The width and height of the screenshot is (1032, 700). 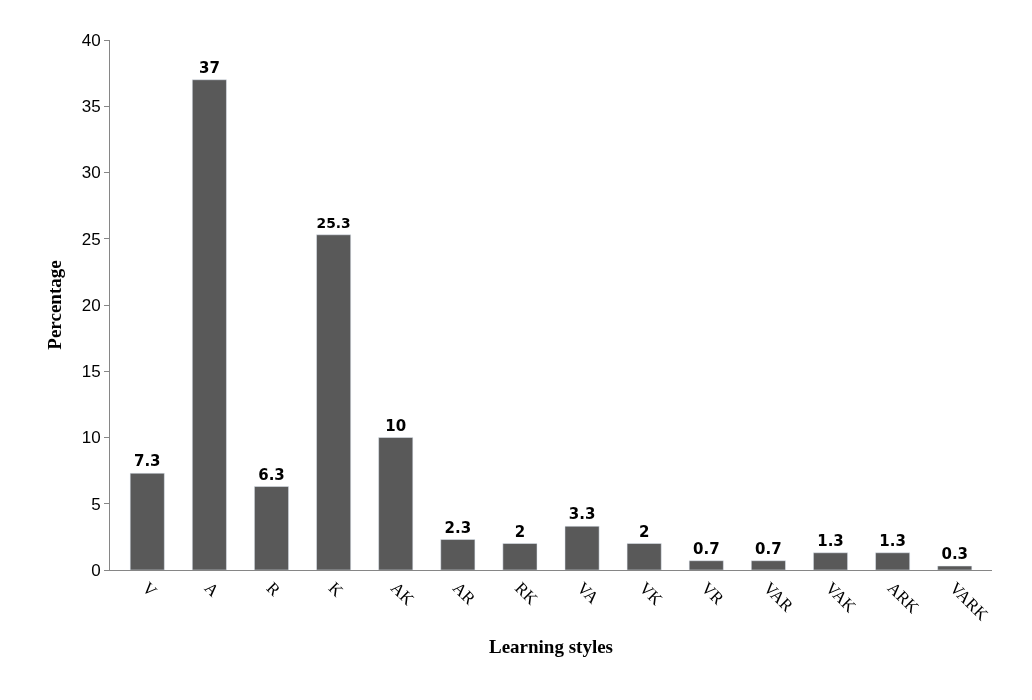 What do you see at coordinates (212, 589) in the screenshot?
I see `x-tick-label: A` at bounding box center [212, 589].